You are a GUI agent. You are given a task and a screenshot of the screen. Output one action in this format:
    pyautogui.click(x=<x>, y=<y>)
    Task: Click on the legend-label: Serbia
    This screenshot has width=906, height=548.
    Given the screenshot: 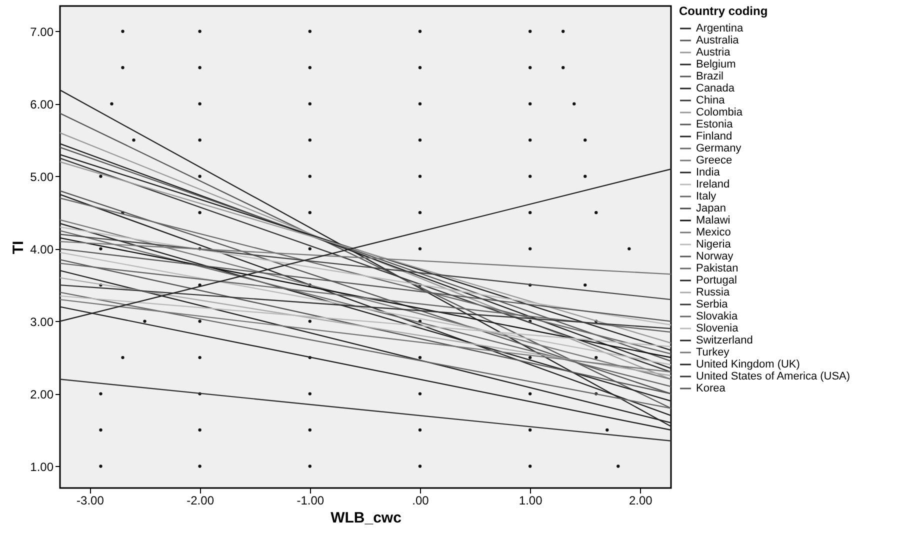 What is the action you would take?
    pyautogui.click(x=712, y=304)
    